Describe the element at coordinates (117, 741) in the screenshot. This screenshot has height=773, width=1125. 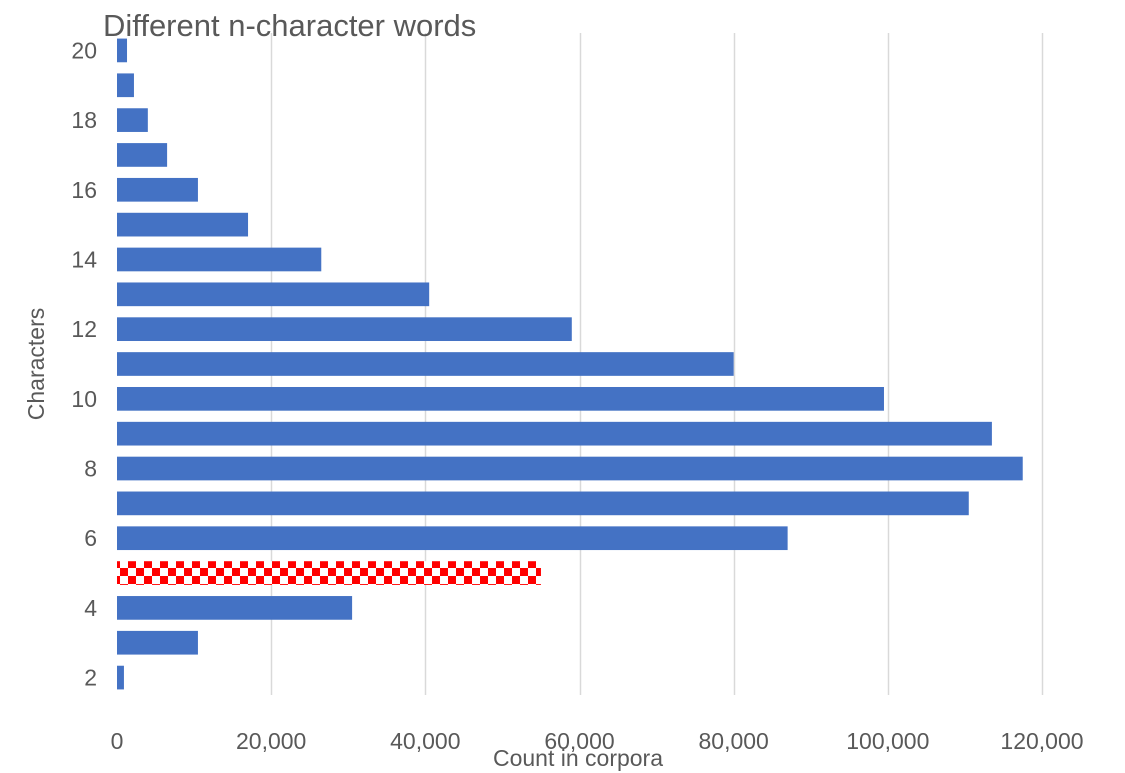
I see `x-tick-label-0: 0` at that location.